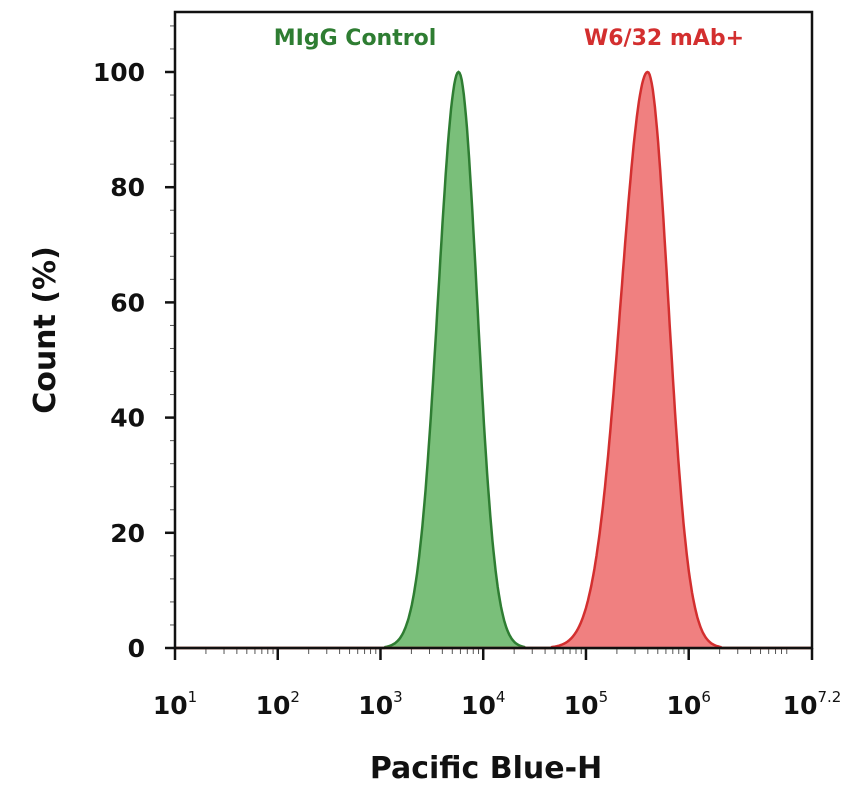  I want to click on y-tick-label-80: 80, so click(127, 187).